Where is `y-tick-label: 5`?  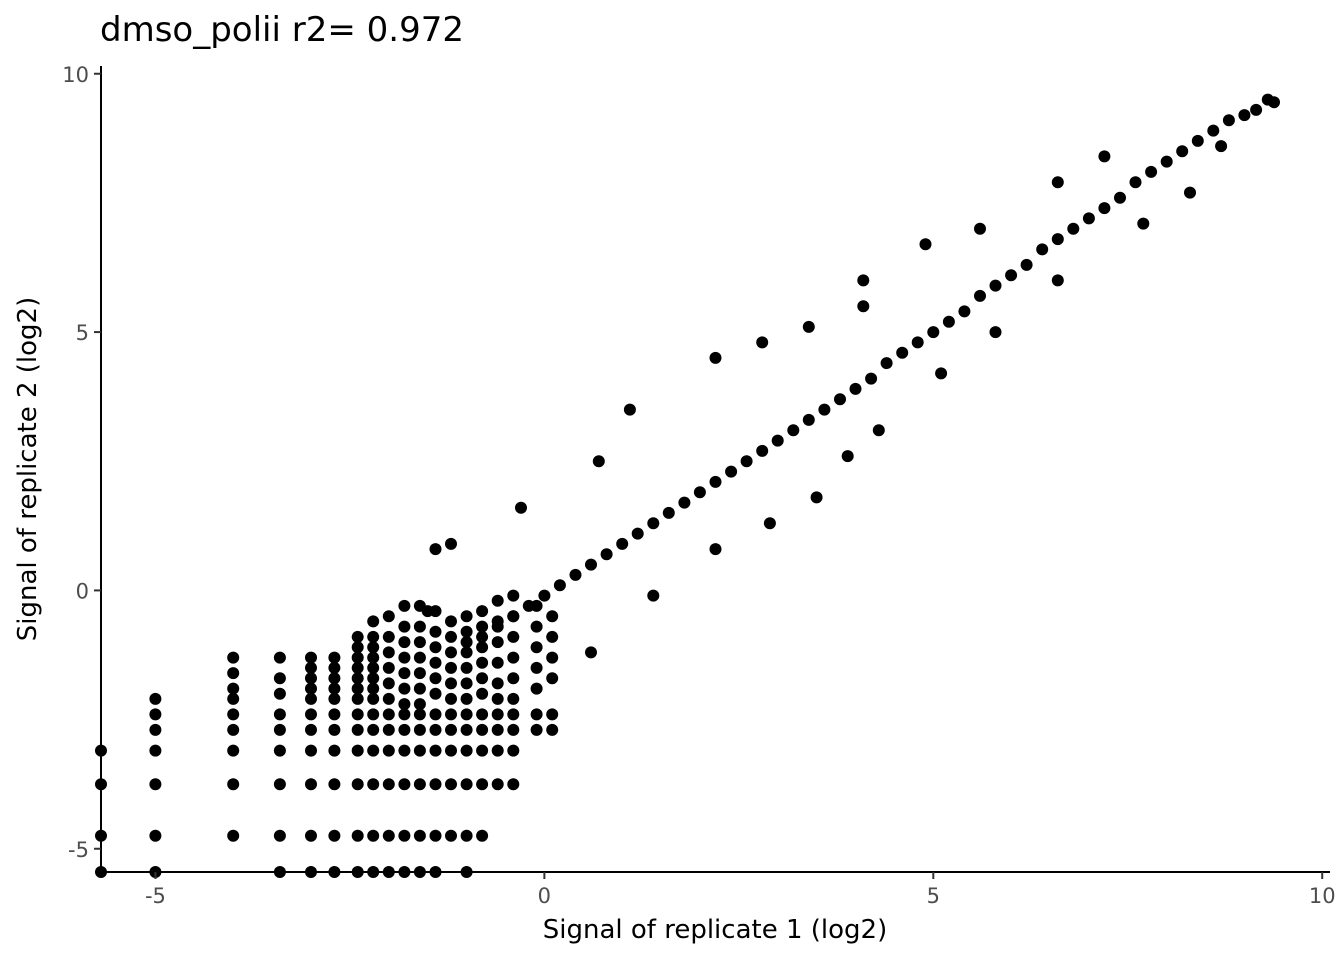
y-tick-label: 5 is located at coordinates (82, 333).